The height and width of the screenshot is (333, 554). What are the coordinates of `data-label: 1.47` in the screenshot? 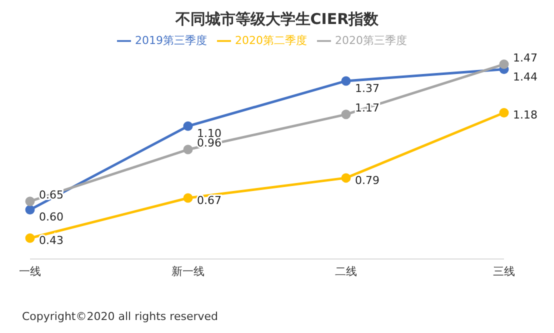 It's located at (525, 57).